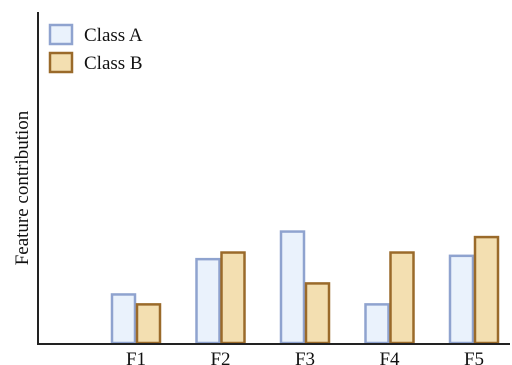 The image size is (512, 365). What do you see at coordinates (95, 48) in the screenshot?
I see `legend: Class A Class B` at bounding box center [95, 48].